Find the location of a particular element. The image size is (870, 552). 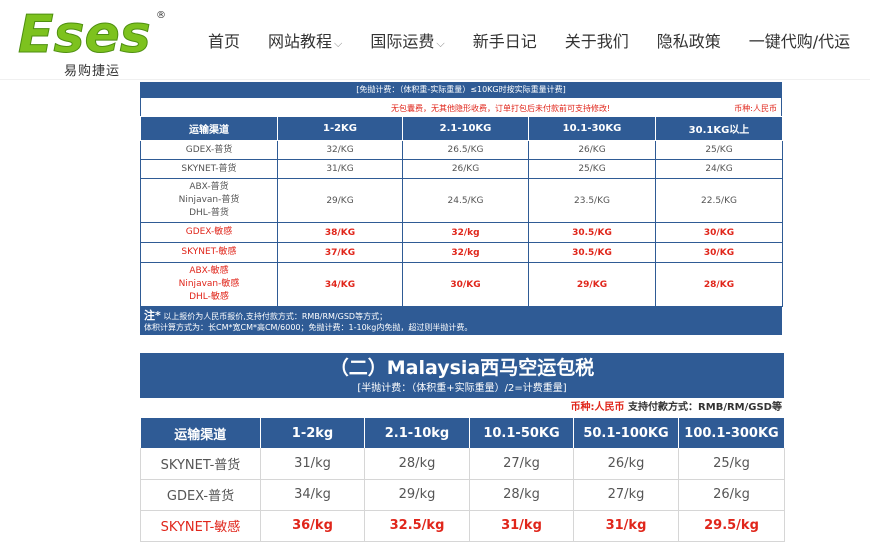

table2-col-header: 100.1-300KG is located at coordinates (731, 433).